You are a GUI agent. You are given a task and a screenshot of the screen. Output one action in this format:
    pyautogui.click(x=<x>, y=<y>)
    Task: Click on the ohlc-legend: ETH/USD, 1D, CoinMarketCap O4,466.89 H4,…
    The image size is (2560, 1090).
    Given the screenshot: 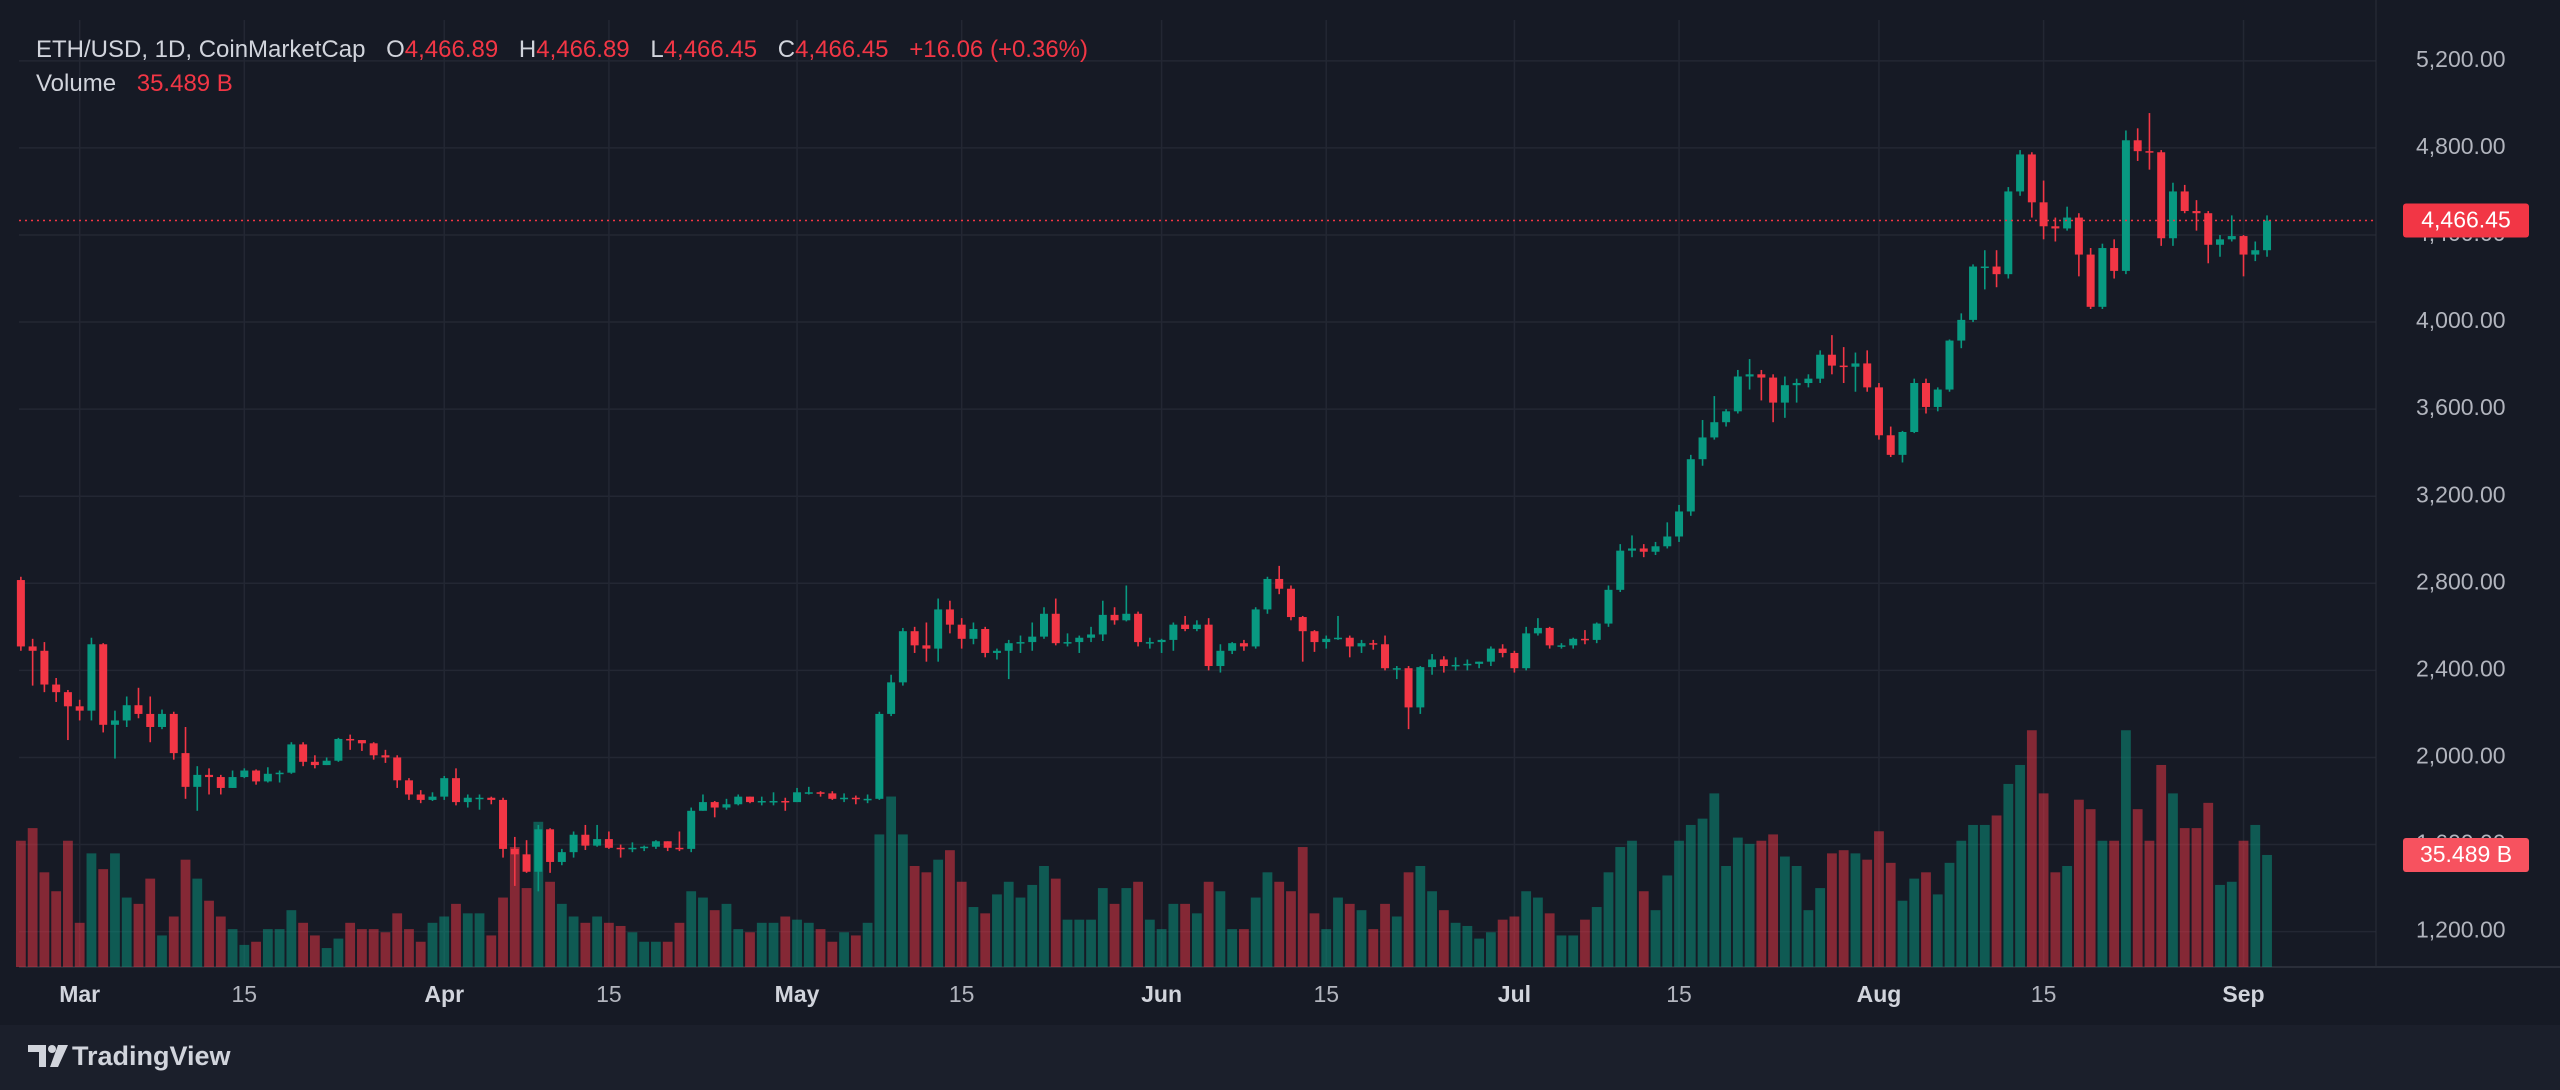 What is the action you would take?
    pyautogui.click(x=562, y=50)
    